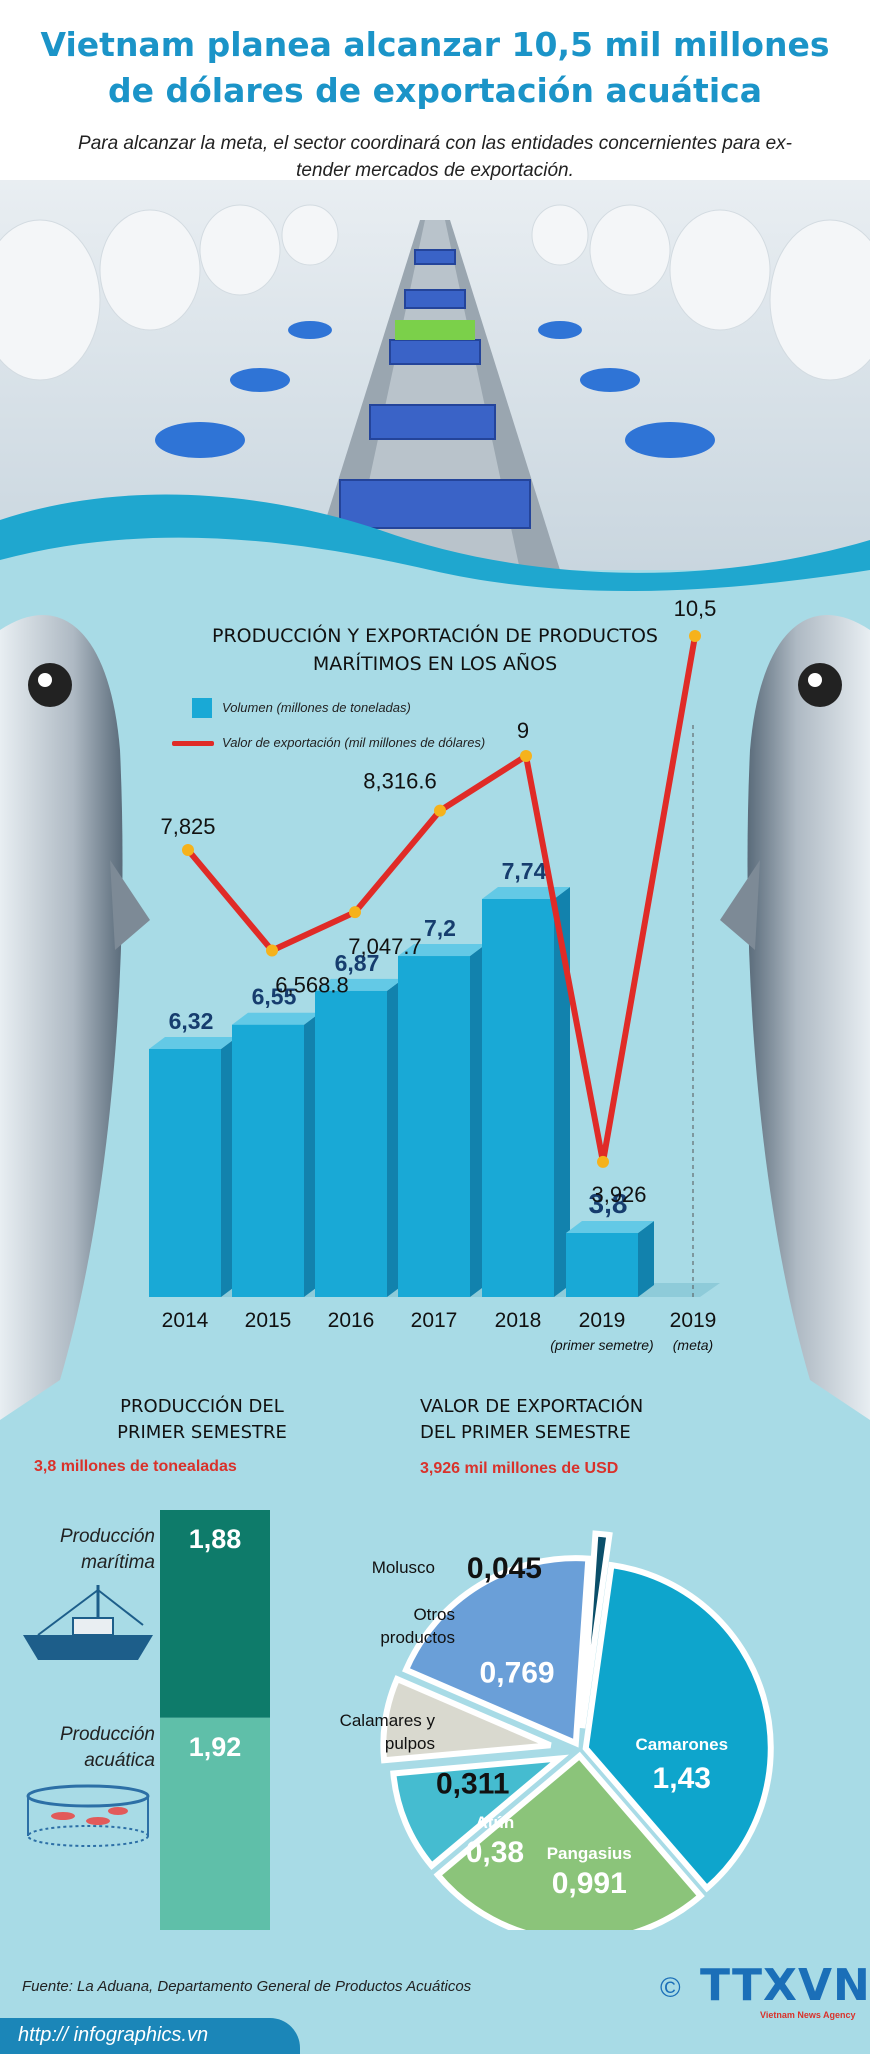 Image resolution: width=870 pixels, height=2054 pixels. I want to click on production-title-line-2: PRIMER SEMESTRE, so click(202, 1432).